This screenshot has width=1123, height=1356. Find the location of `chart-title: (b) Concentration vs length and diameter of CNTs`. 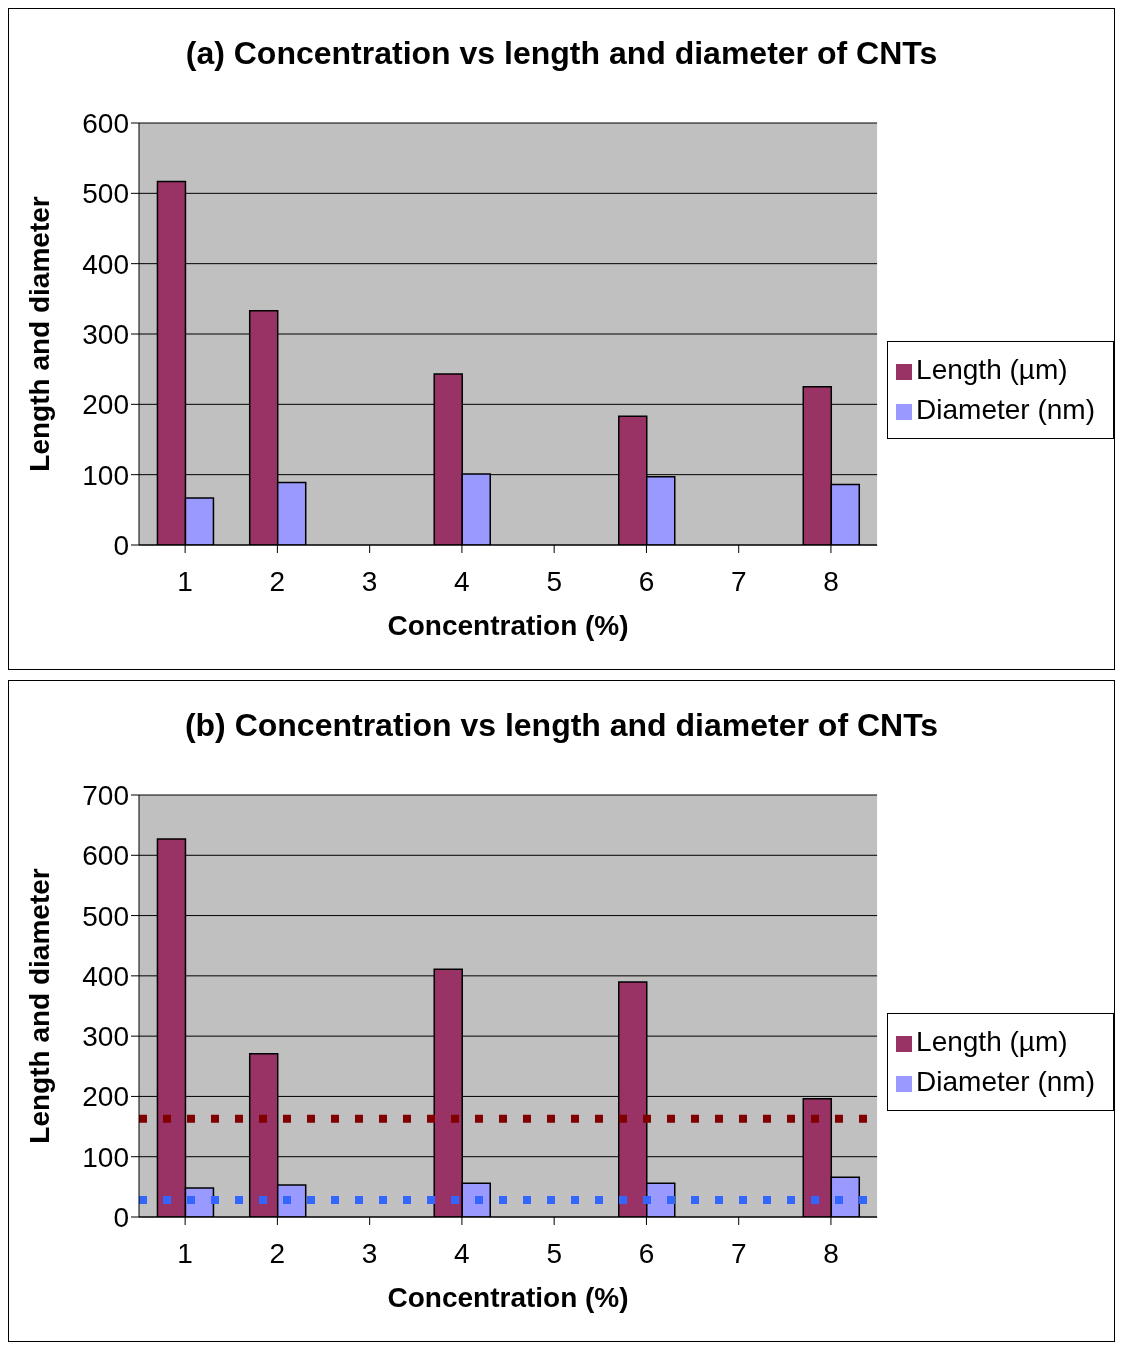

chart-title: (b) Concentration vs length and diameter of CNTs is located at coordinates (561, 726).